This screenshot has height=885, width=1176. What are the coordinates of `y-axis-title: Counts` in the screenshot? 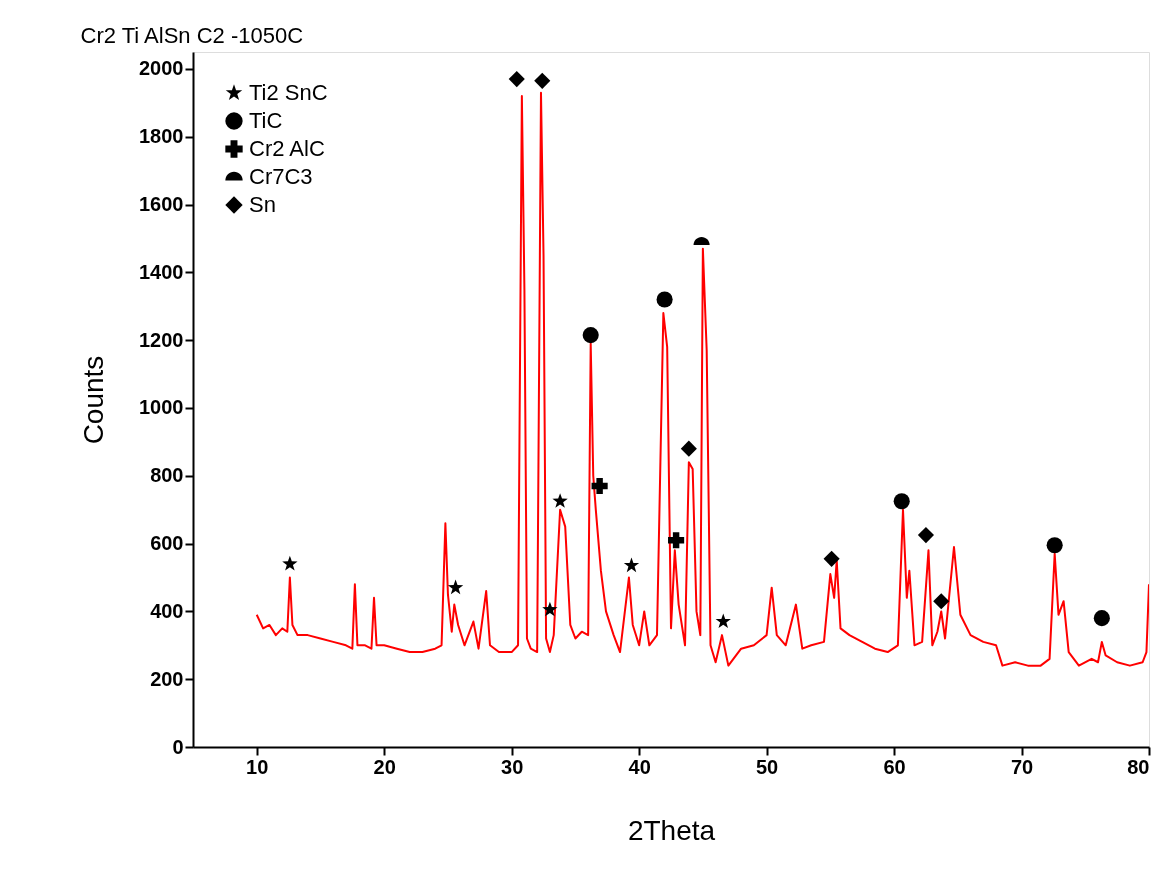 It's located at (94, 400).